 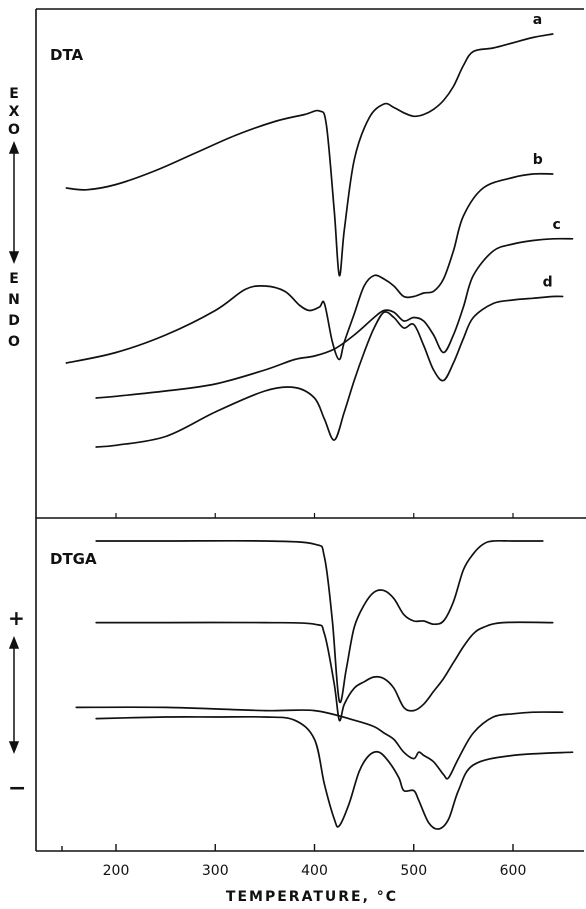 I want to click on dta-curve-c, so click(x=334, y=318).